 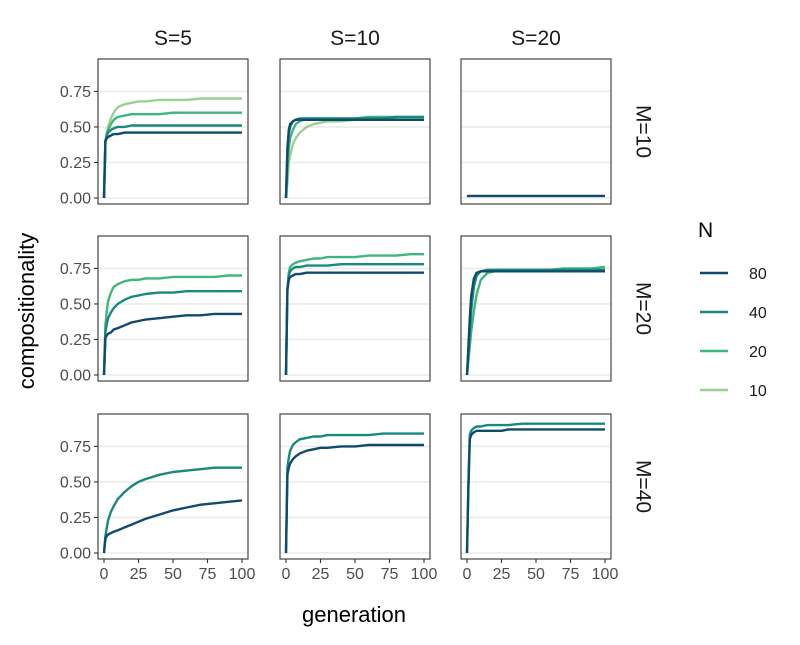 What do you see at coordinates (758, 391) in the screenshot?
I see `legend-label-n10: 10` at bounding box center [758, 391].